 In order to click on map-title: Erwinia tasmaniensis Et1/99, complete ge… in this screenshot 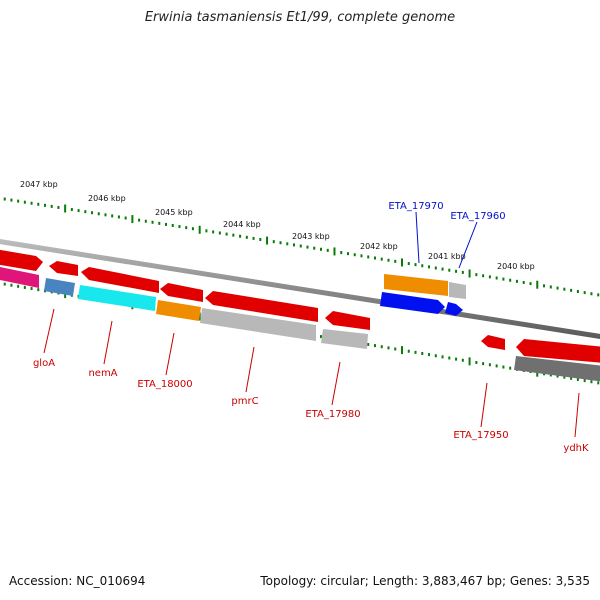, I will do `click(300, 17)`.